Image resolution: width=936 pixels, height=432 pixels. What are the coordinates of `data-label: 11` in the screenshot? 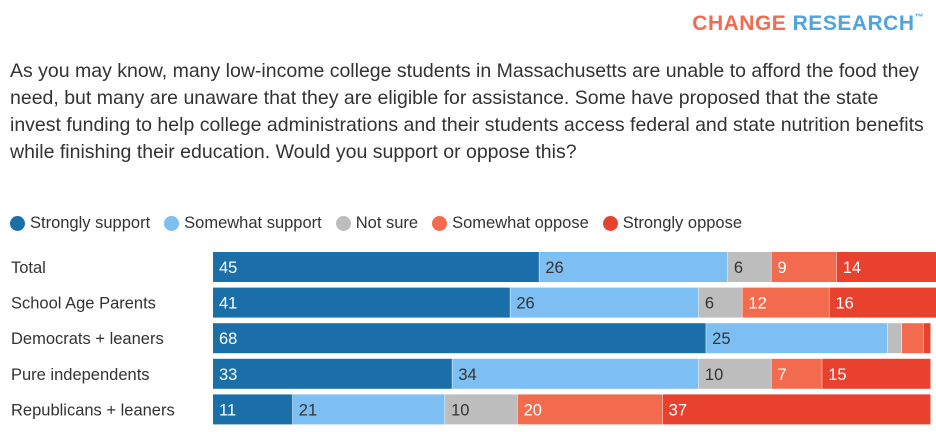 It's located at (227, 410).